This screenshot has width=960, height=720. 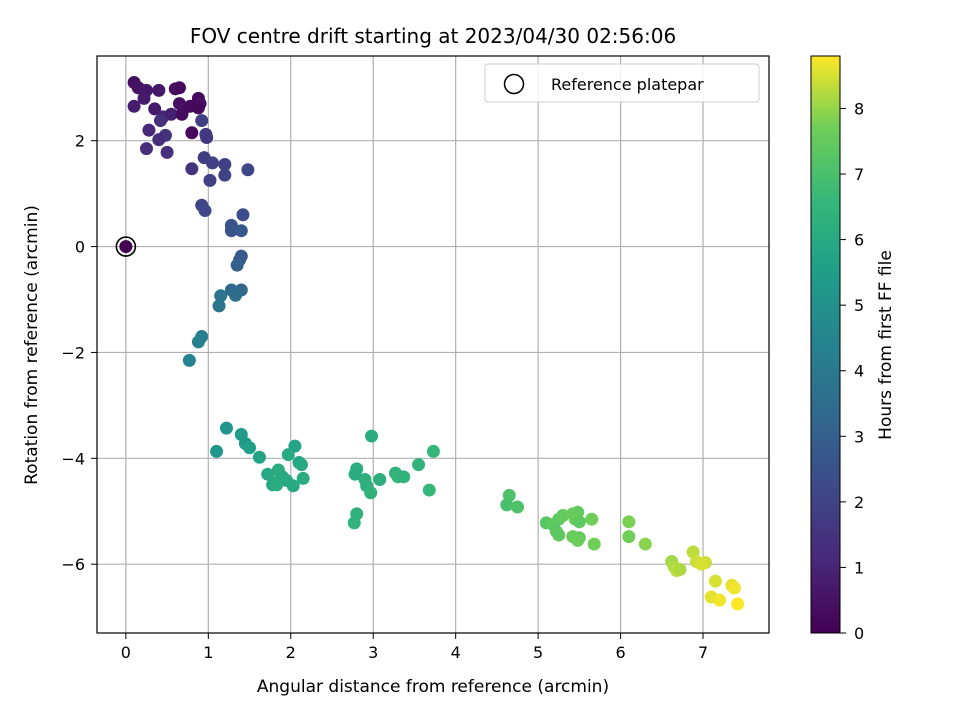 I want to click on colorbar-tick-label: 8, so click(x=859, y=108).